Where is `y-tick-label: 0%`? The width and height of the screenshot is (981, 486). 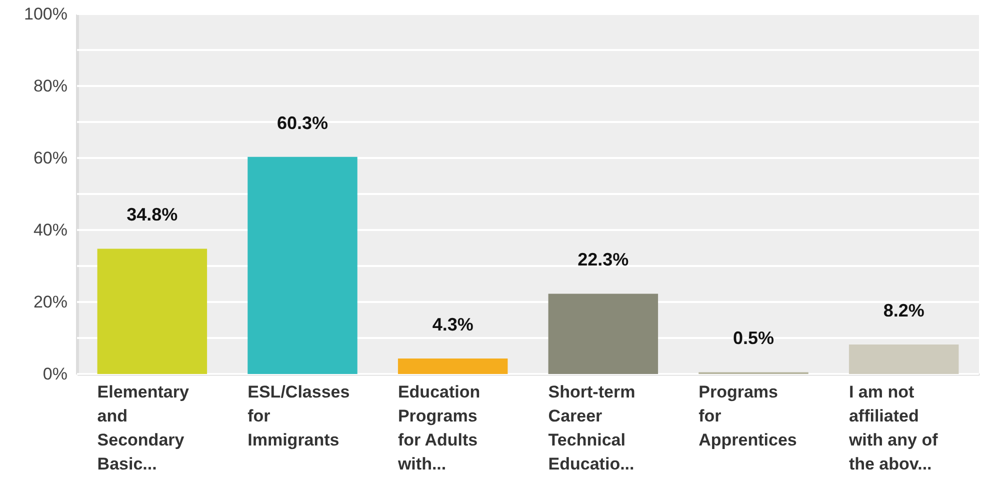
y-tick-label: 0% is located at coordinates (55, 374).